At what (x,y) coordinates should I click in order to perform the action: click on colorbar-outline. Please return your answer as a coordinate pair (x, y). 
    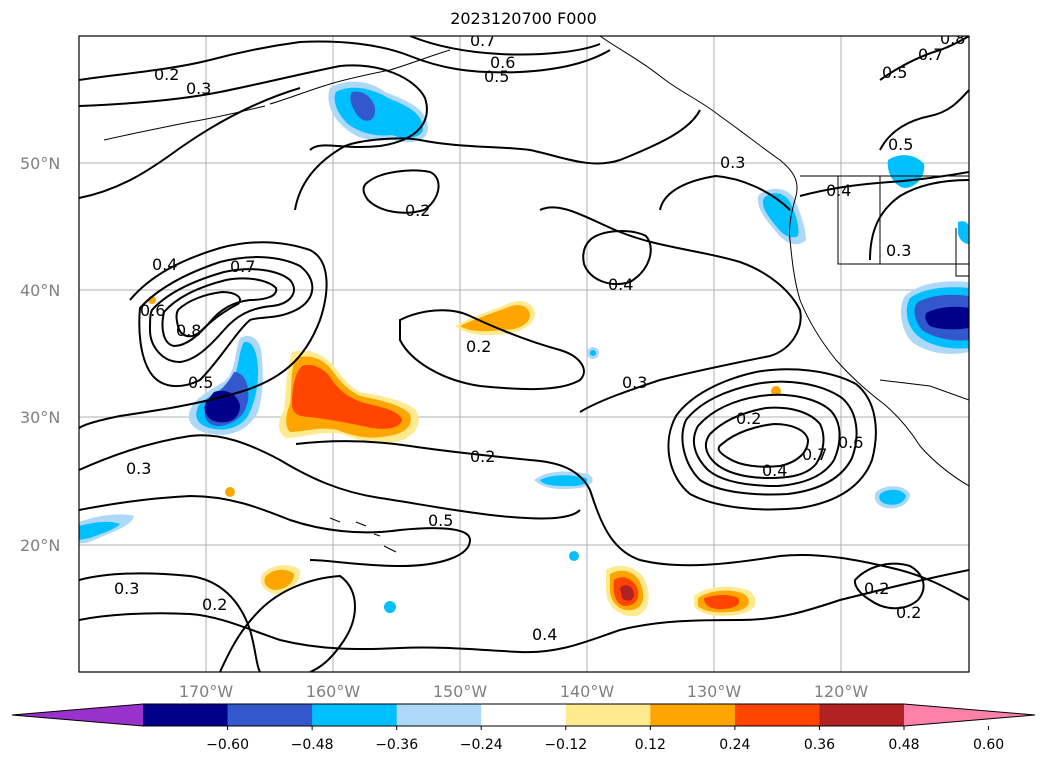
    Looking at the image, I should click on (523, 715).